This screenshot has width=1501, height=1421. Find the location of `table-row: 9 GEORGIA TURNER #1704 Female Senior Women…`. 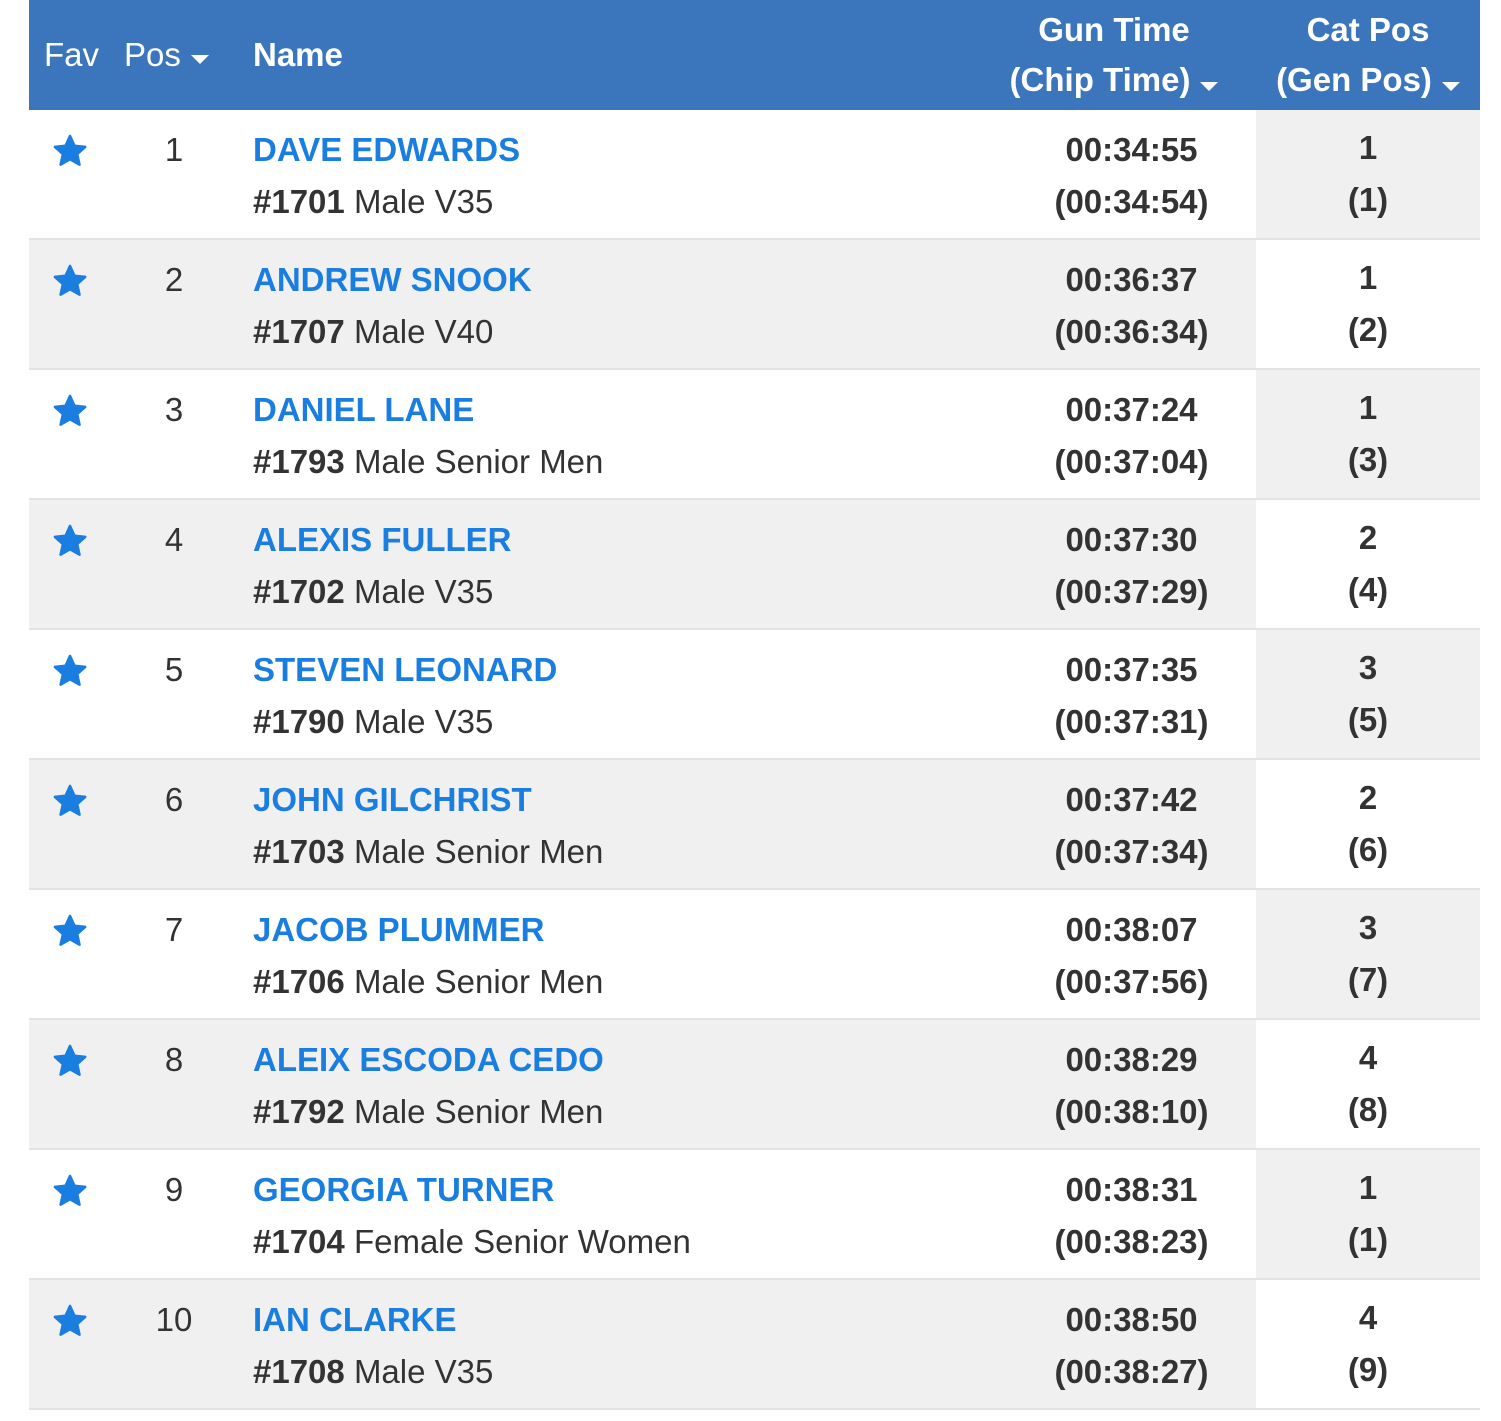

table-row: 9 GEORGIA TURNER #1704 Female Senior Women… is located at coordinates (754, 1215).